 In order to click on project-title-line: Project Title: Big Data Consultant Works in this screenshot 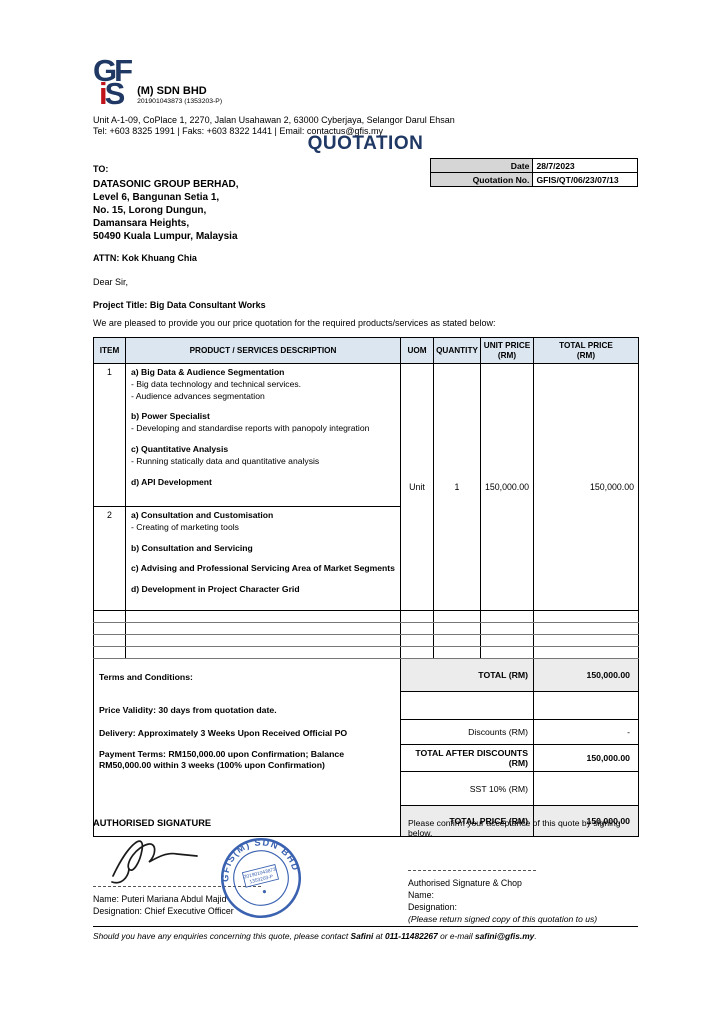, I will do `click(179, 305)`.